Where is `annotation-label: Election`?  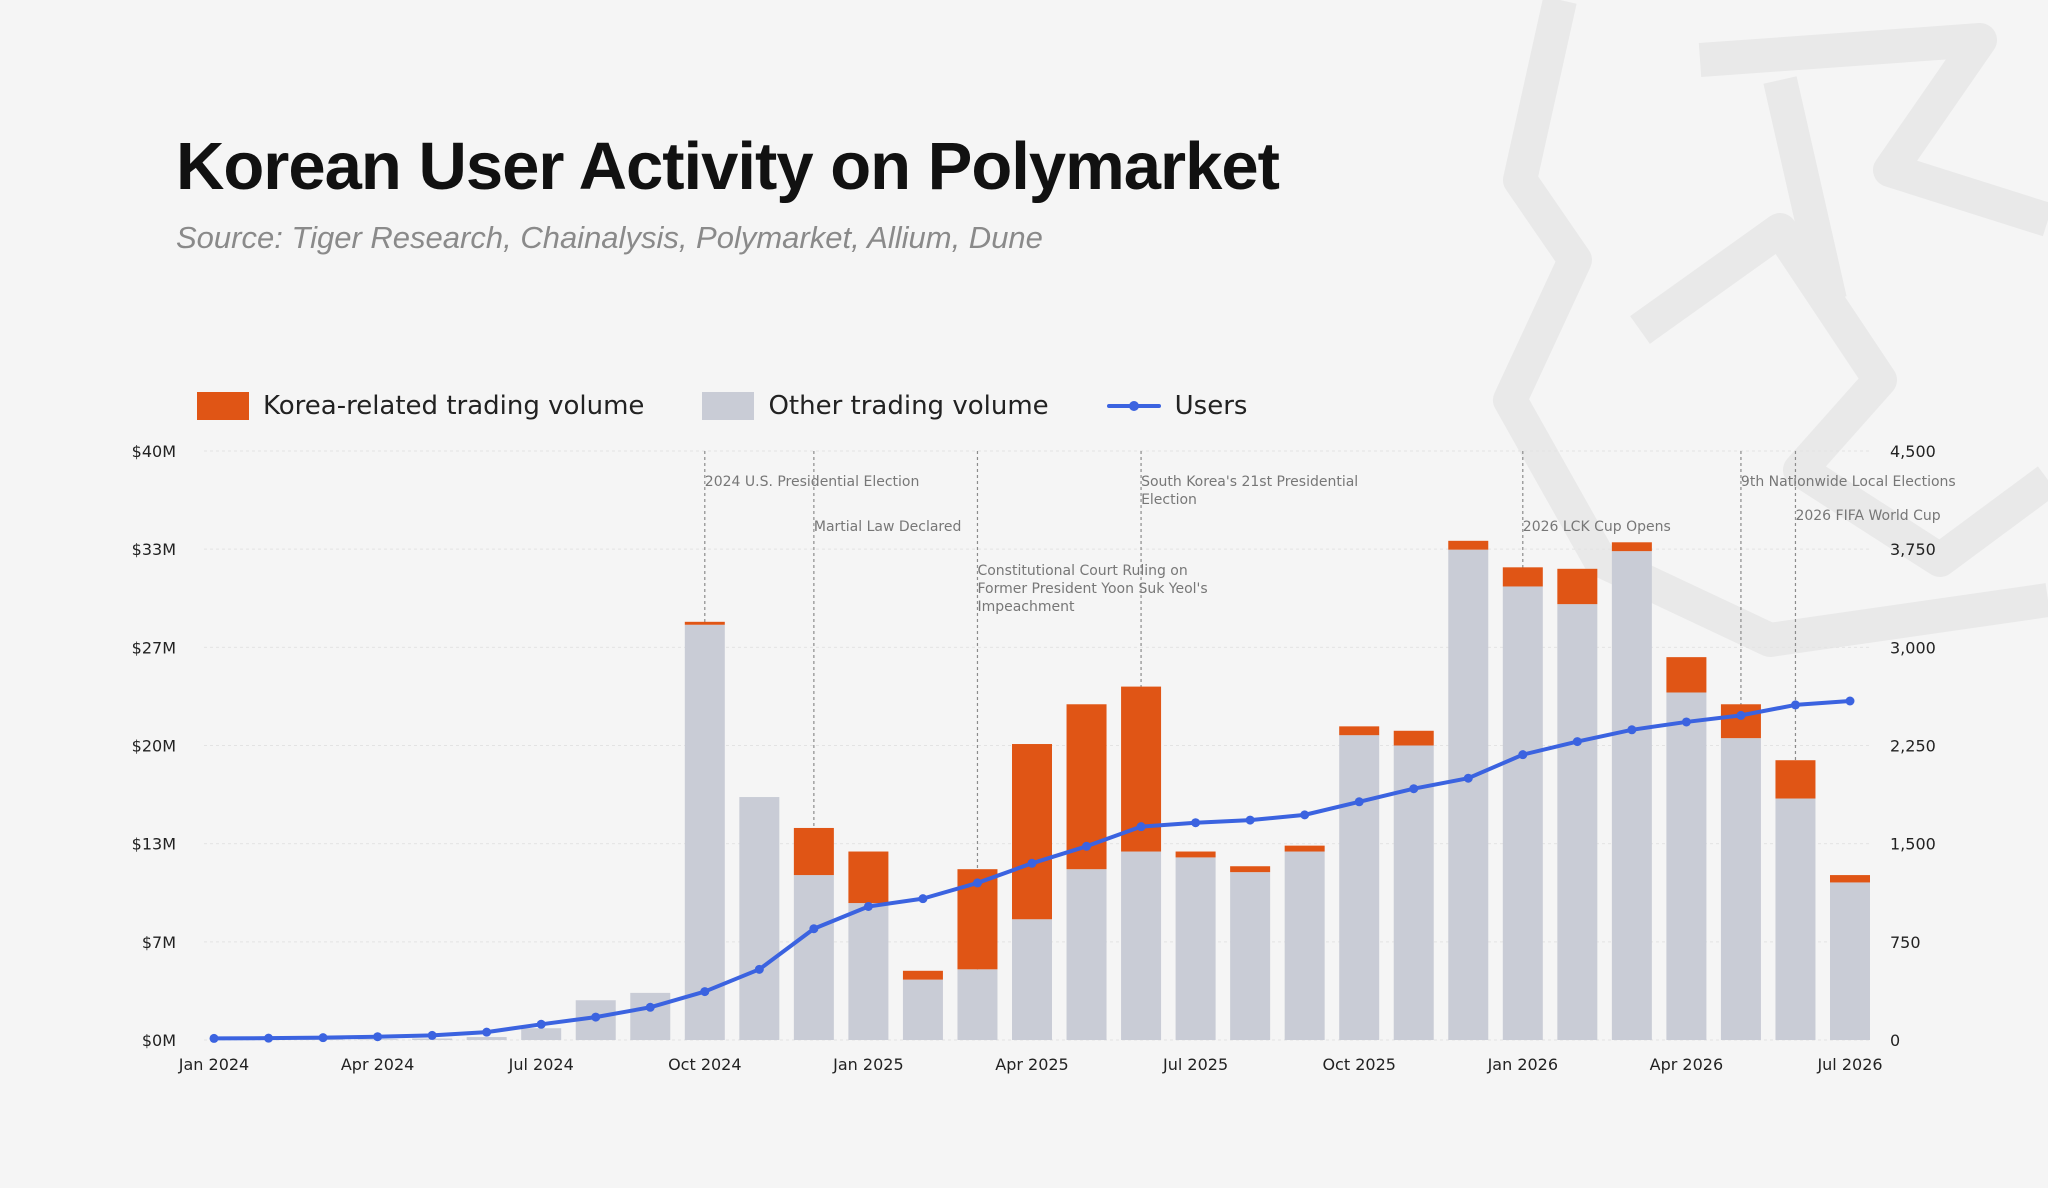
annotation-label: Election is located at coordinates (1169, 500).